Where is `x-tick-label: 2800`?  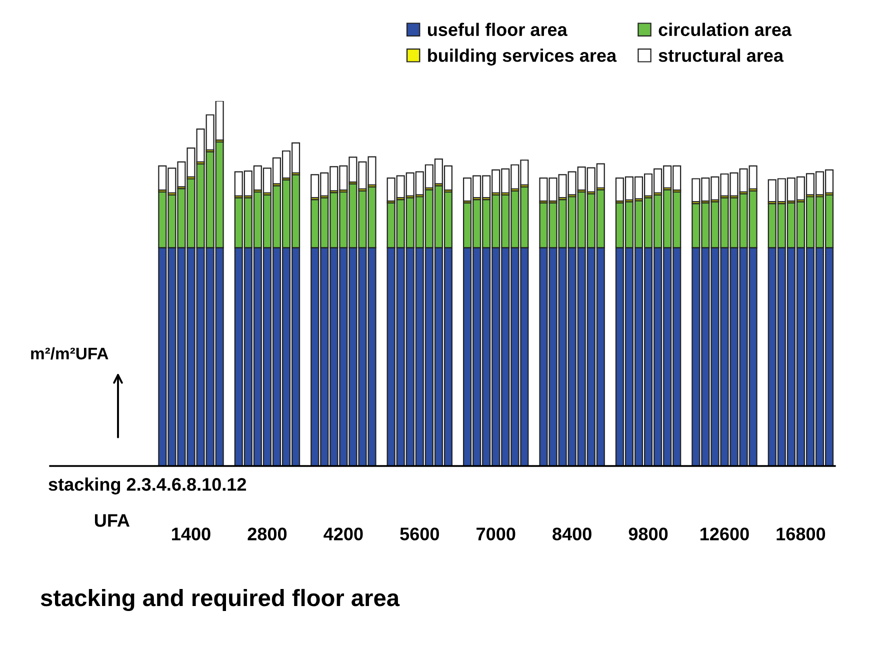
x-tick-label: 2800 is located at coordinates (267, 534).